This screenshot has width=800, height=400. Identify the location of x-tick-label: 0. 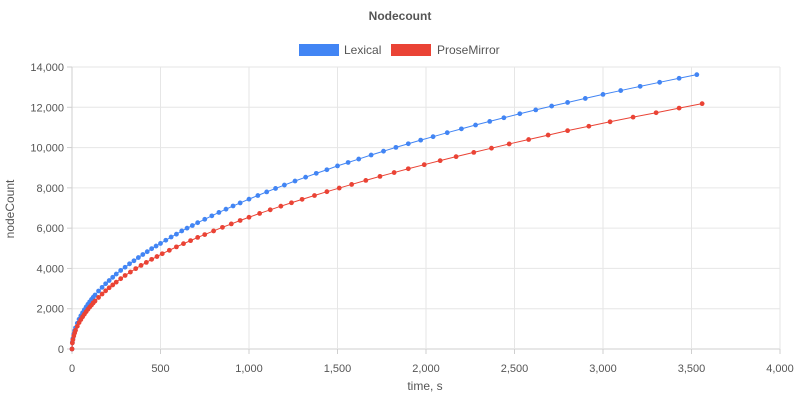
(72, 369).